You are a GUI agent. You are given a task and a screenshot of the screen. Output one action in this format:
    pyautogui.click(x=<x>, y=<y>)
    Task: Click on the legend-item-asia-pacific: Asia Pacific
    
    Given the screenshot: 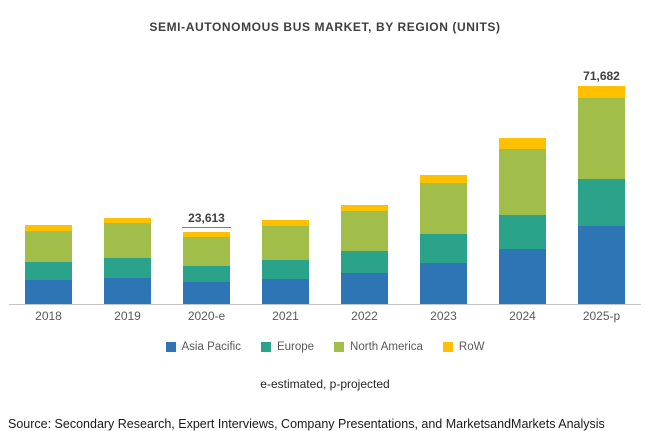 What is the action you would take?
    pyautogui.click(x=203, y=347)
    